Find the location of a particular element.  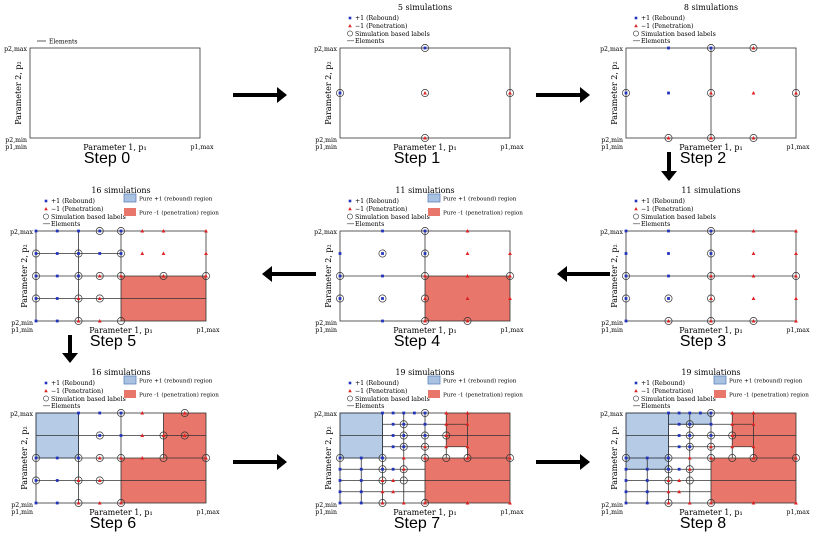

x-axis-label: Parameter 1, p₁ is located at coordinates (425, 512).